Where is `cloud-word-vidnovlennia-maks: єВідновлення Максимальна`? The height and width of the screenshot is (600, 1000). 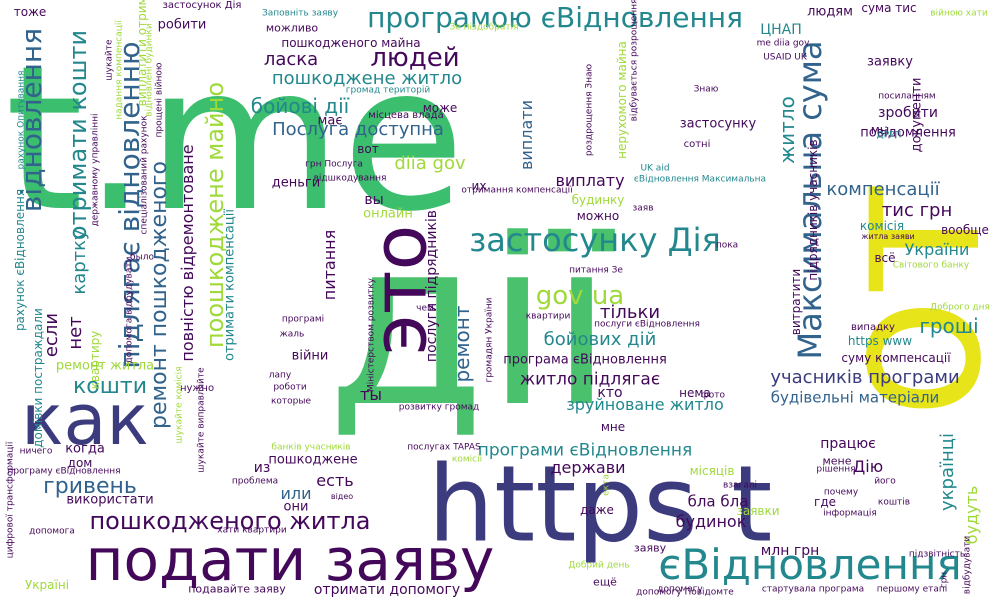 cloud-word-vidnovlennia-maks: єВідновлення Максимальна is located at coordinates (700, 179).